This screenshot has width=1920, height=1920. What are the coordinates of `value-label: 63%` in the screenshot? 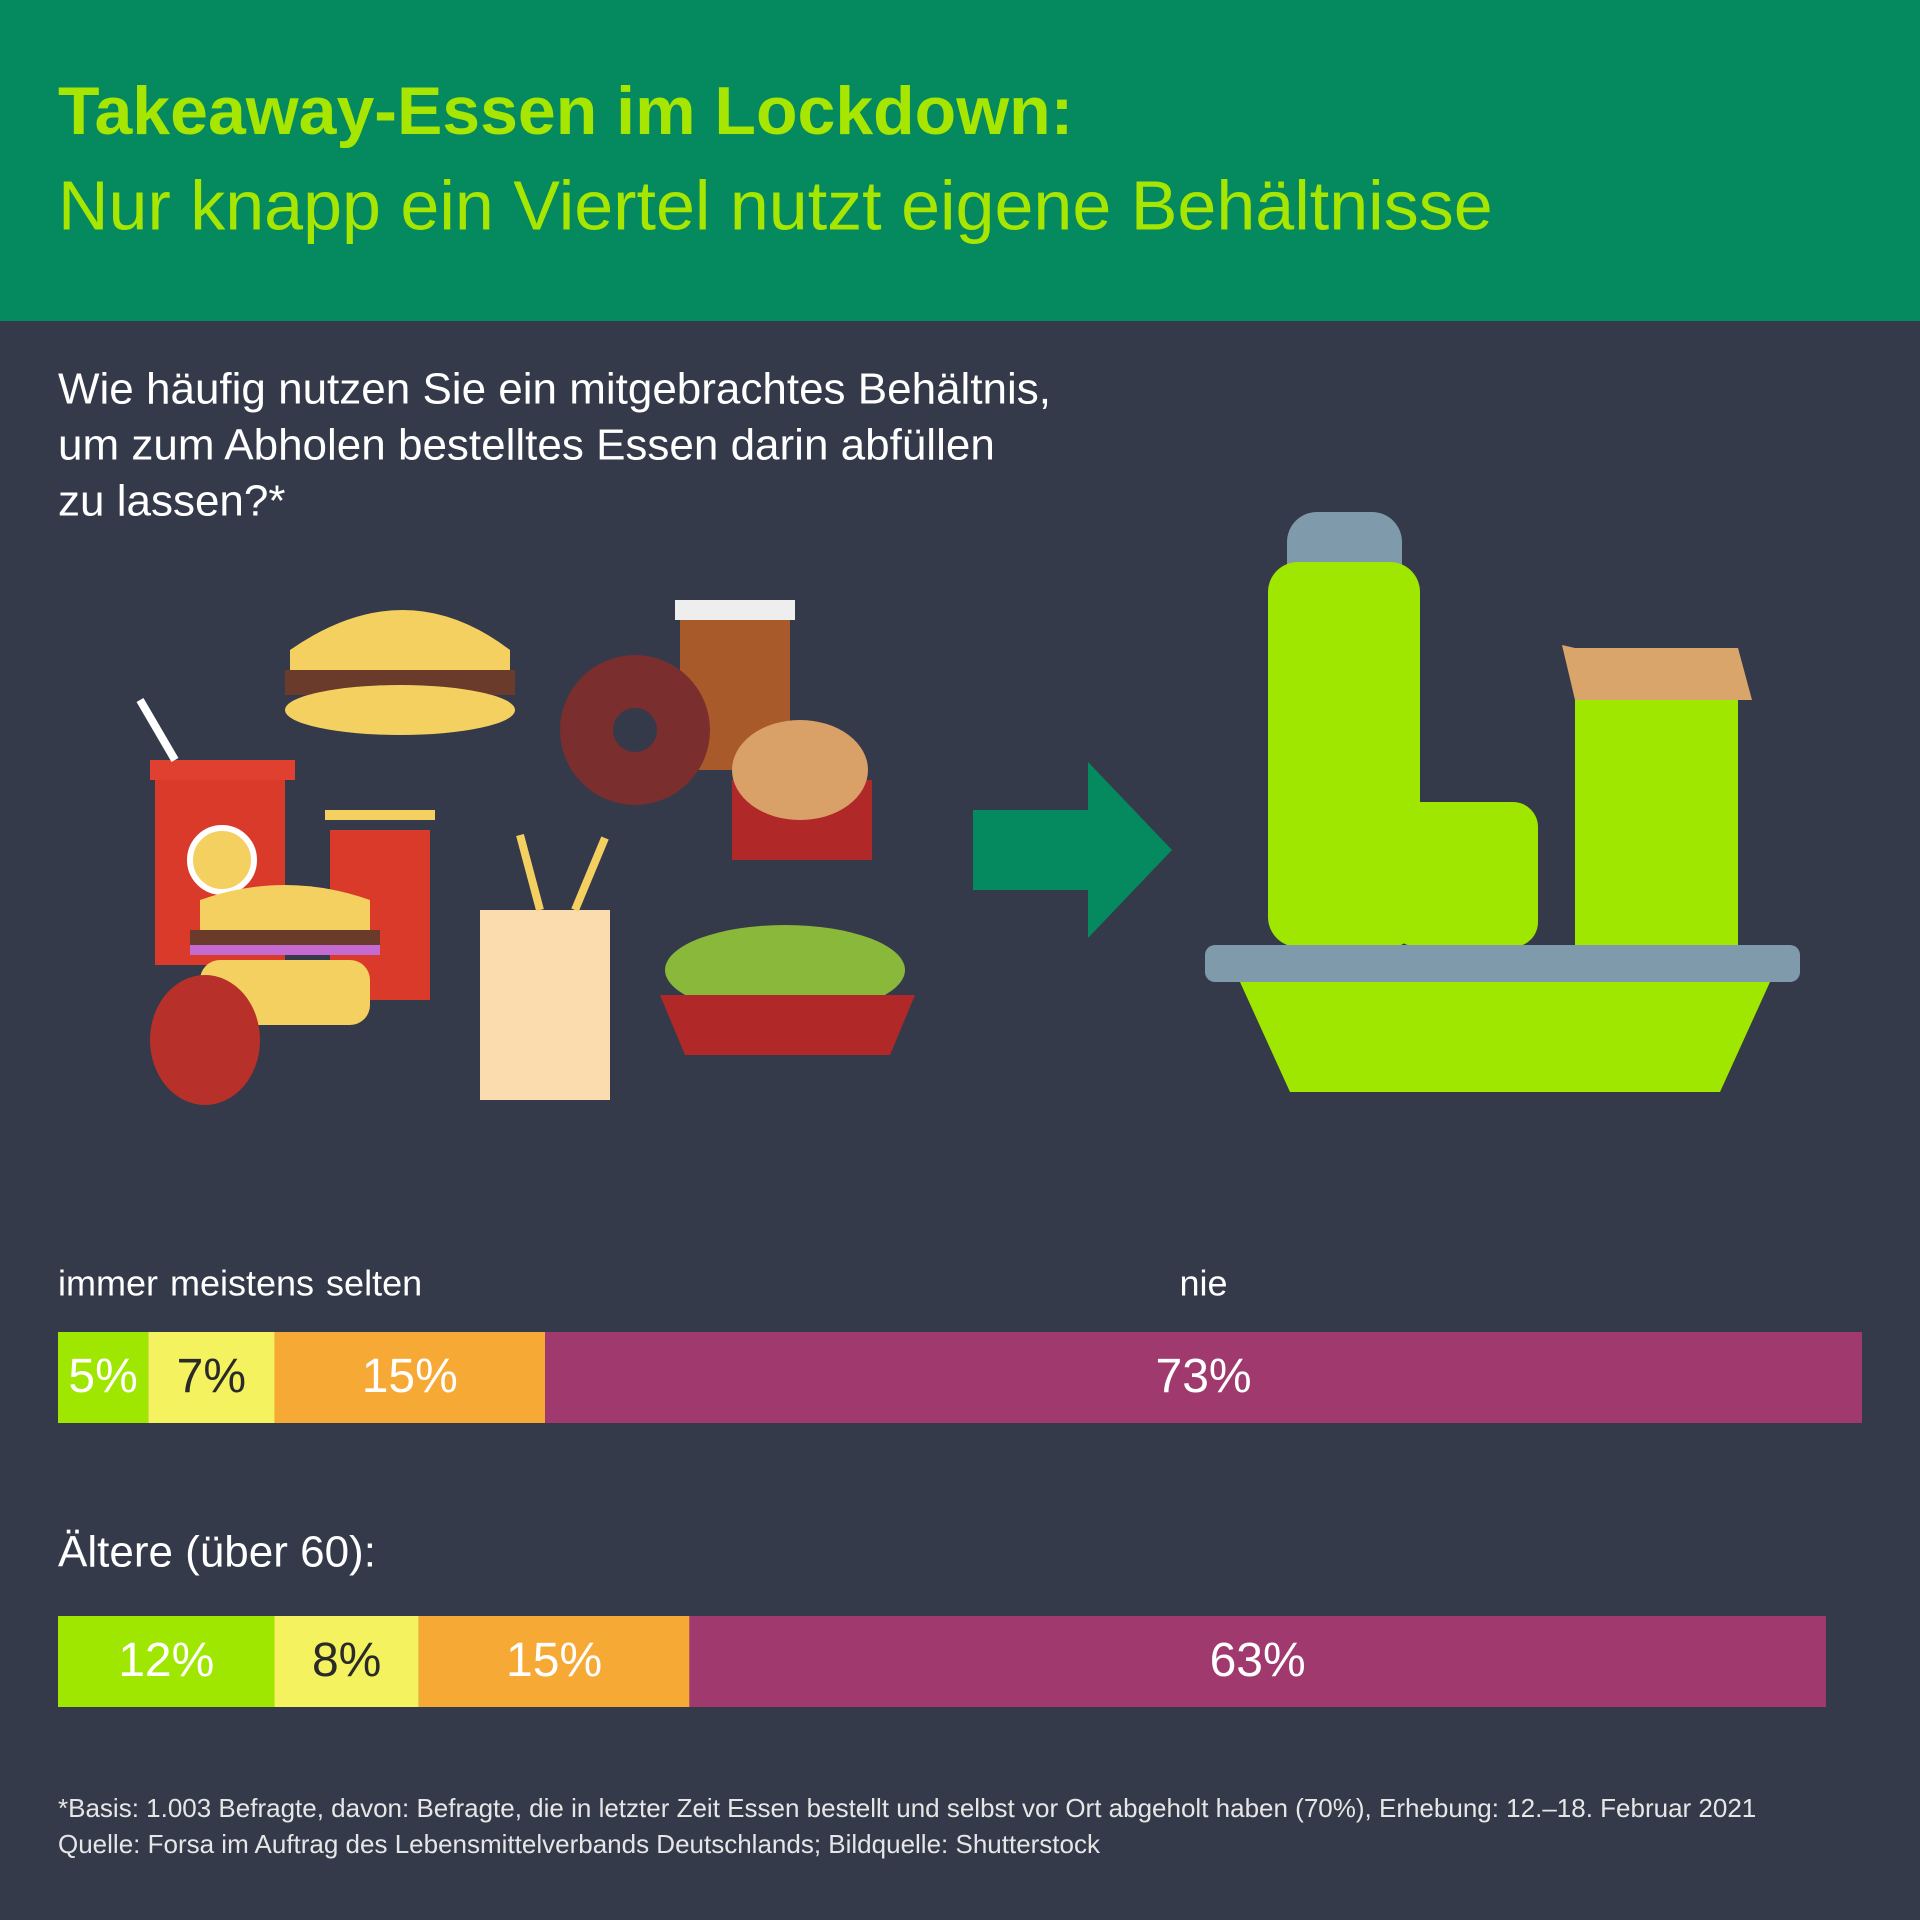 It's located at (1258, 1660).